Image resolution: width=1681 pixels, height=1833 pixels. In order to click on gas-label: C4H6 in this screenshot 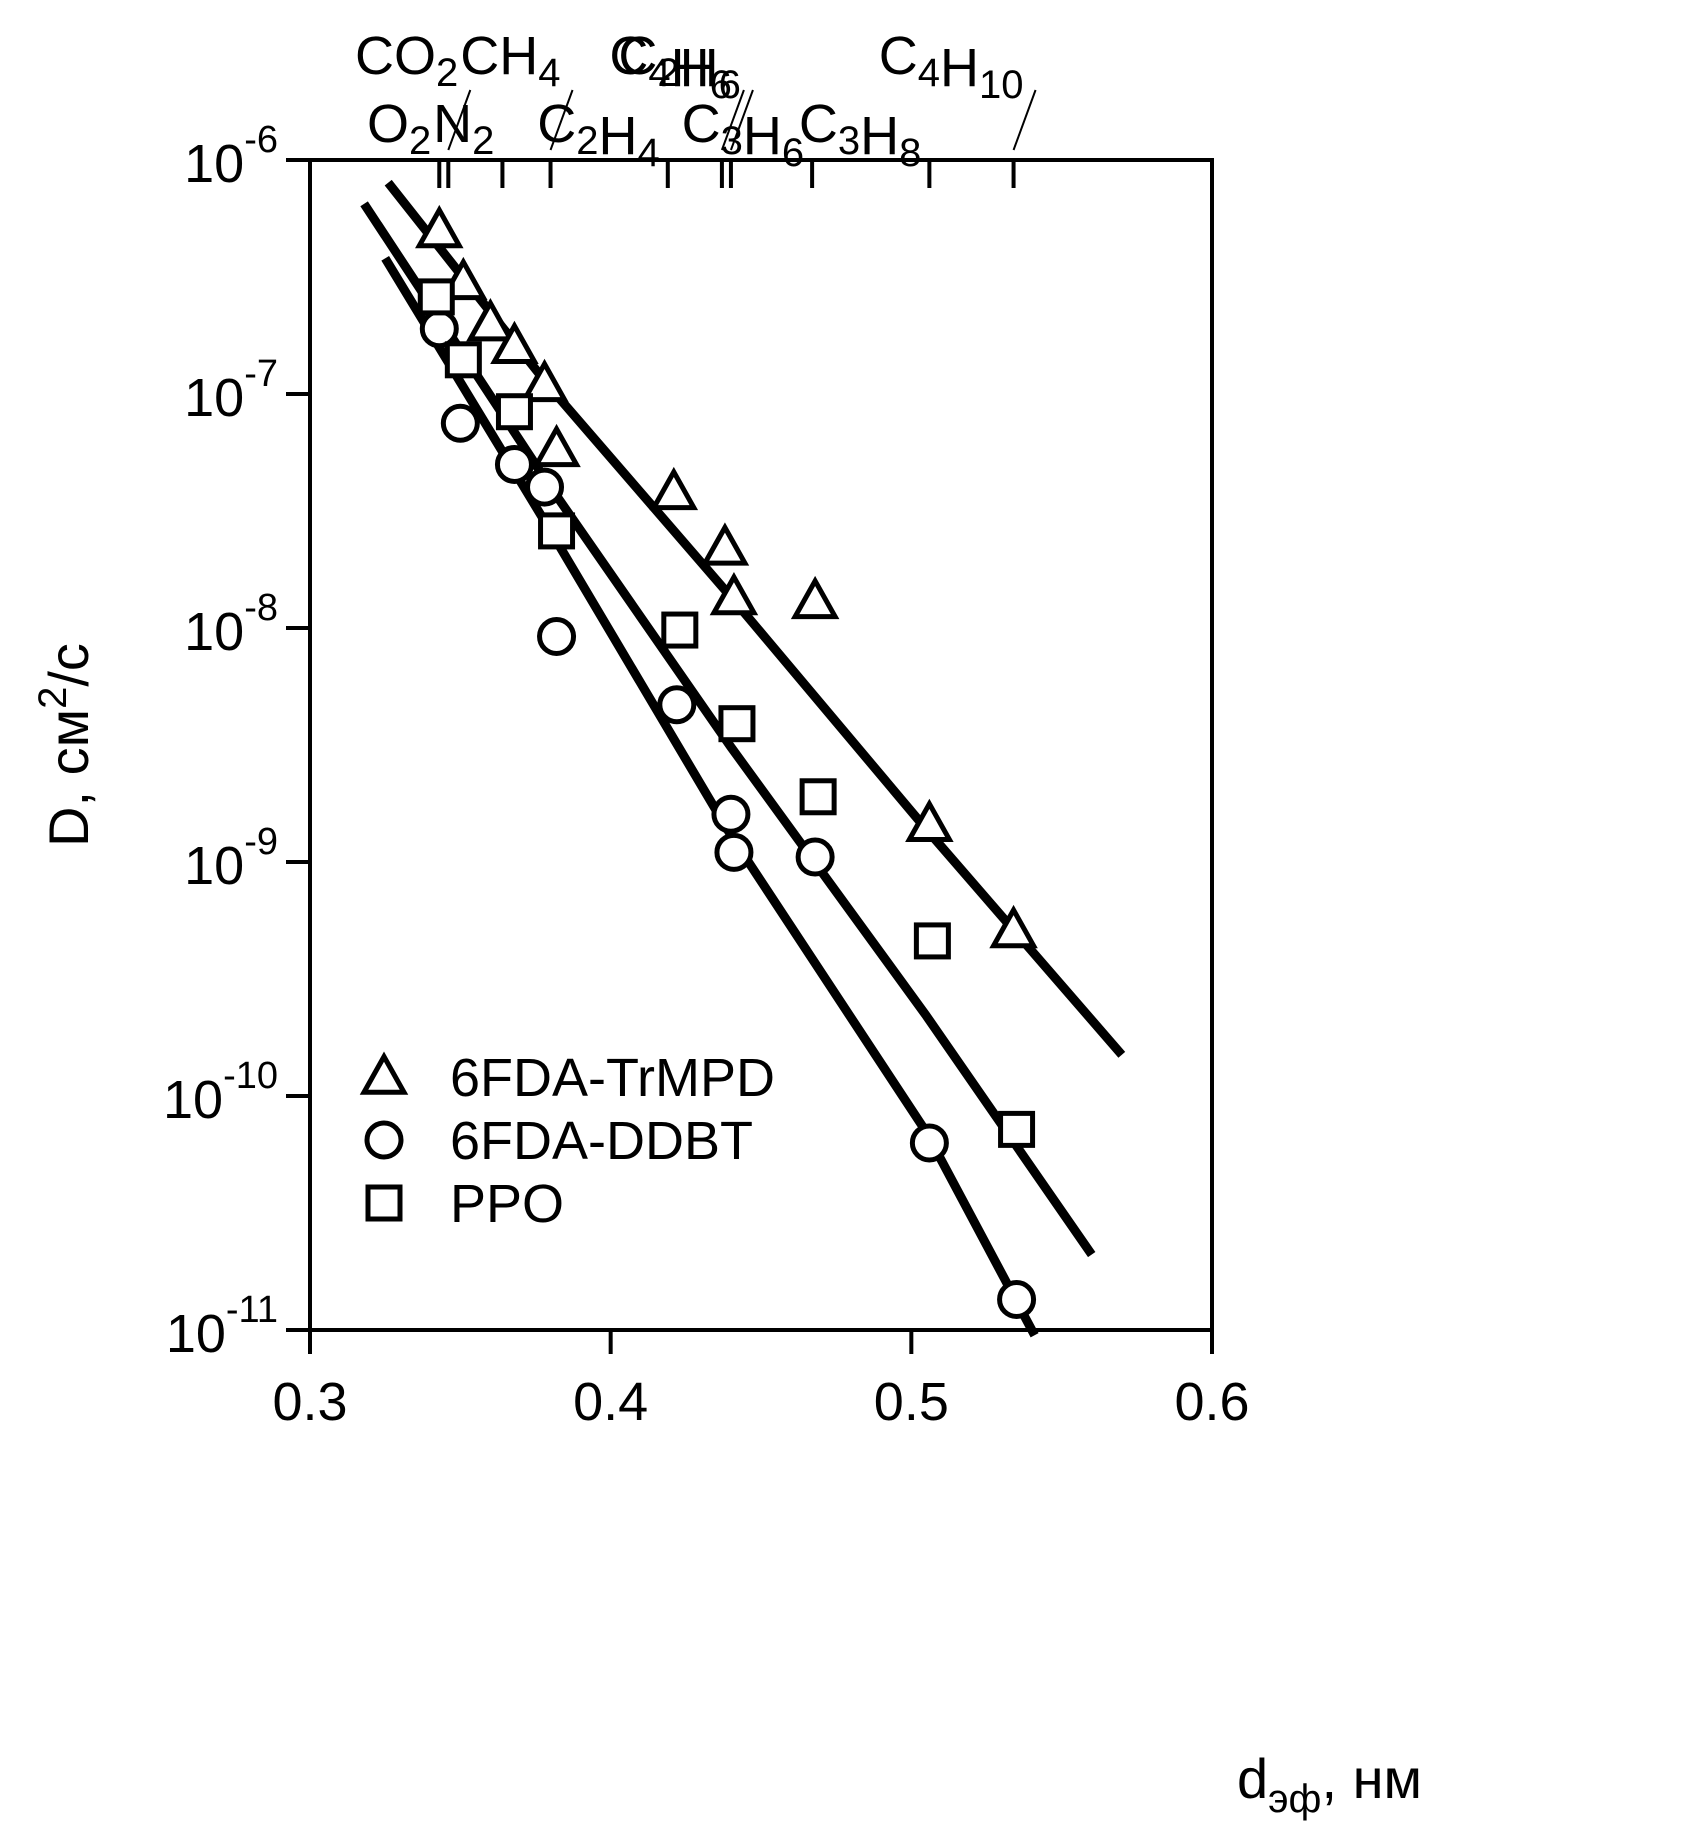, I will do `click(670, 66)`.